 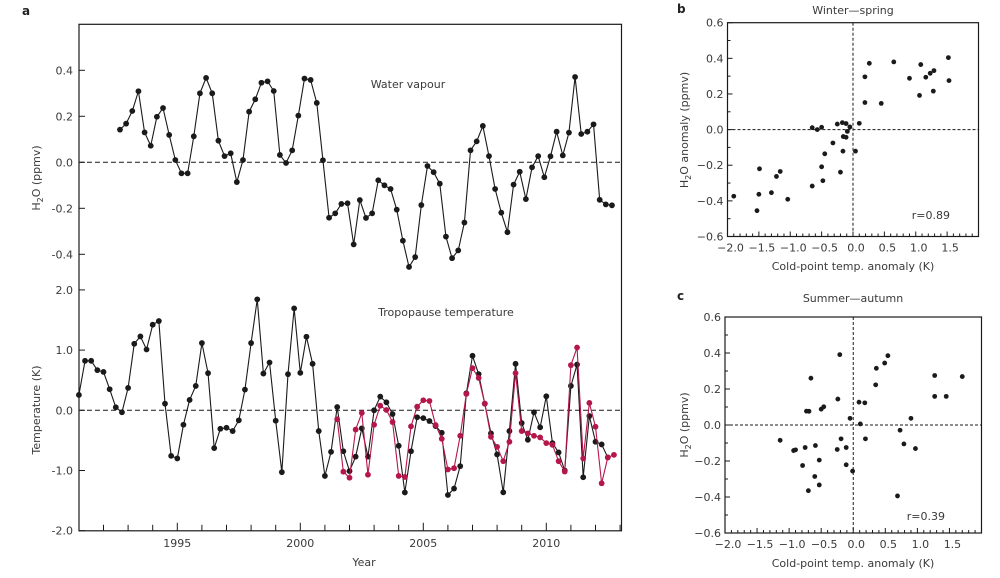 I want to click on panel-c-y-axis-label: H2O (ppmv), so click(x=685, y=424).